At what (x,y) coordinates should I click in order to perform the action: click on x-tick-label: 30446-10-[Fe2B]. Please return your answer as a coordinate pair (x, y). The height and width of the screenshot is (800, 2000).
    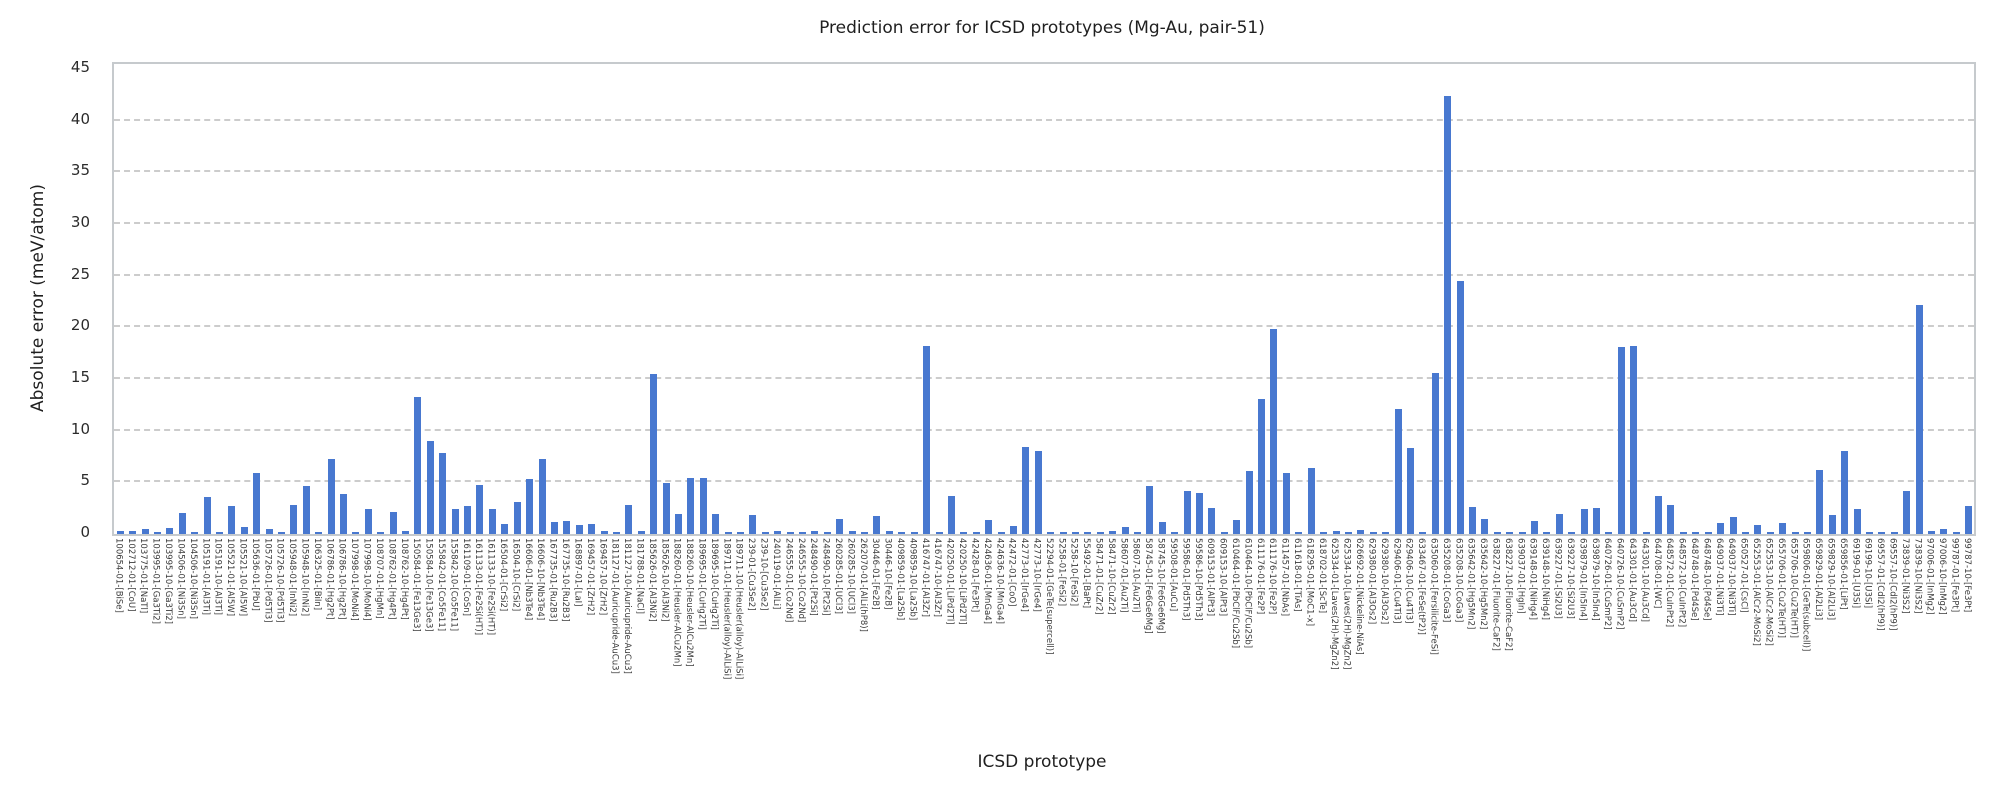
    Looking at the image, I should click on (887, 574).